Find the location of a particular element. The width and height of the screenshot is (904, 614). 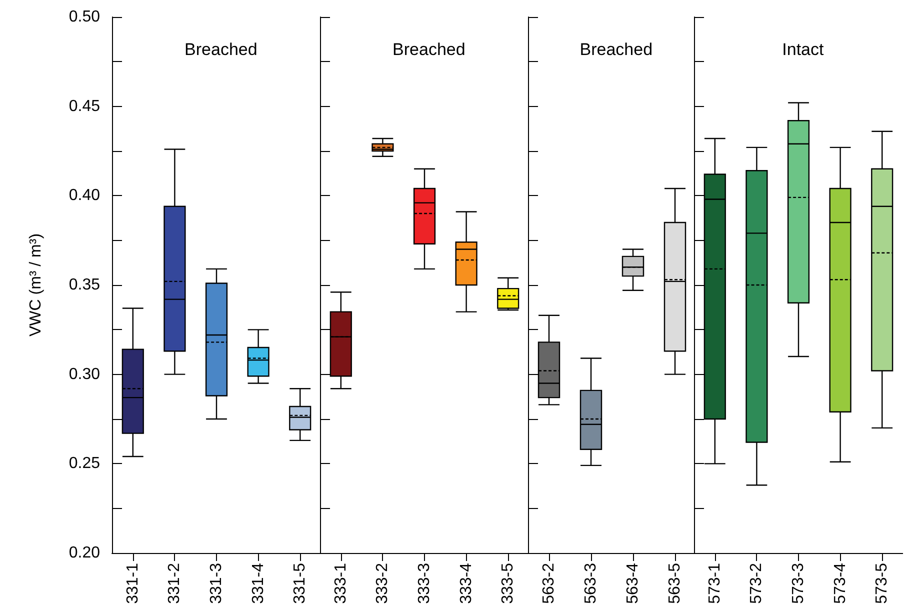

x-tick-label: 331-3 is located at coordinates (216, 583).